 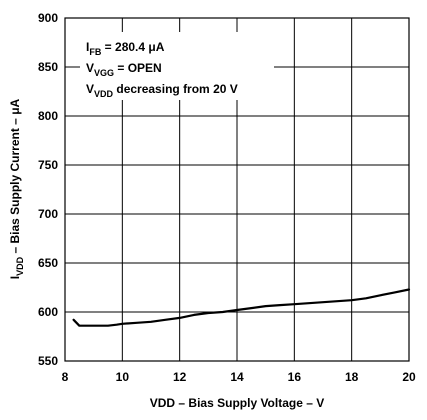 What do you see at coordinates (48, 214) in the screenshot?
I see `y-tick-label: 700` at bounding box center [48, 214].